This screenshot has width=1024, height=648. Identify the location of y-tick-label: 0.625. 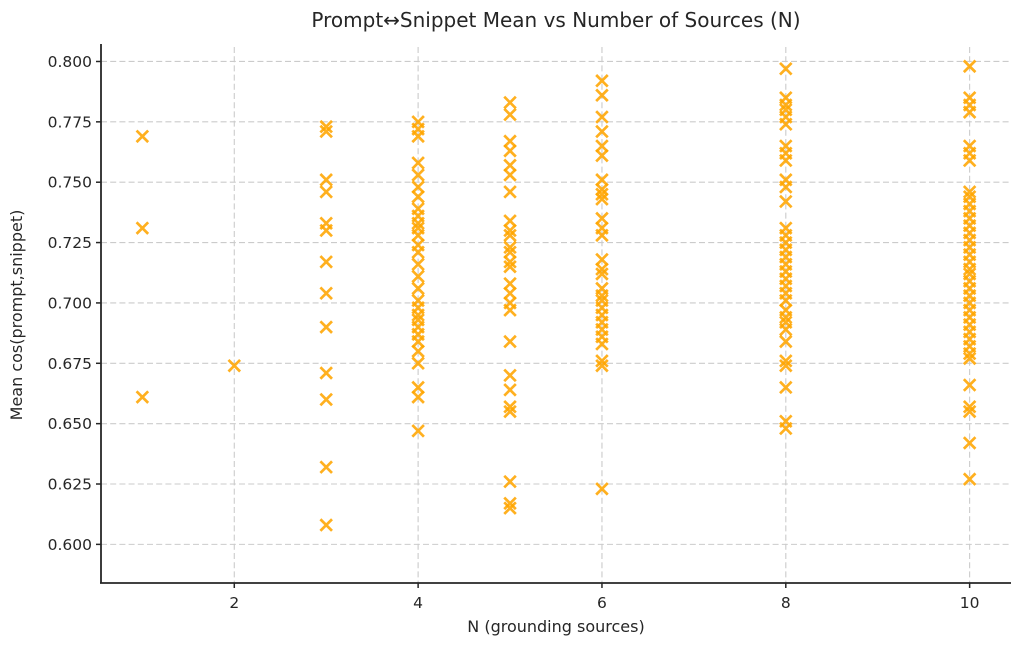
(70, 485).